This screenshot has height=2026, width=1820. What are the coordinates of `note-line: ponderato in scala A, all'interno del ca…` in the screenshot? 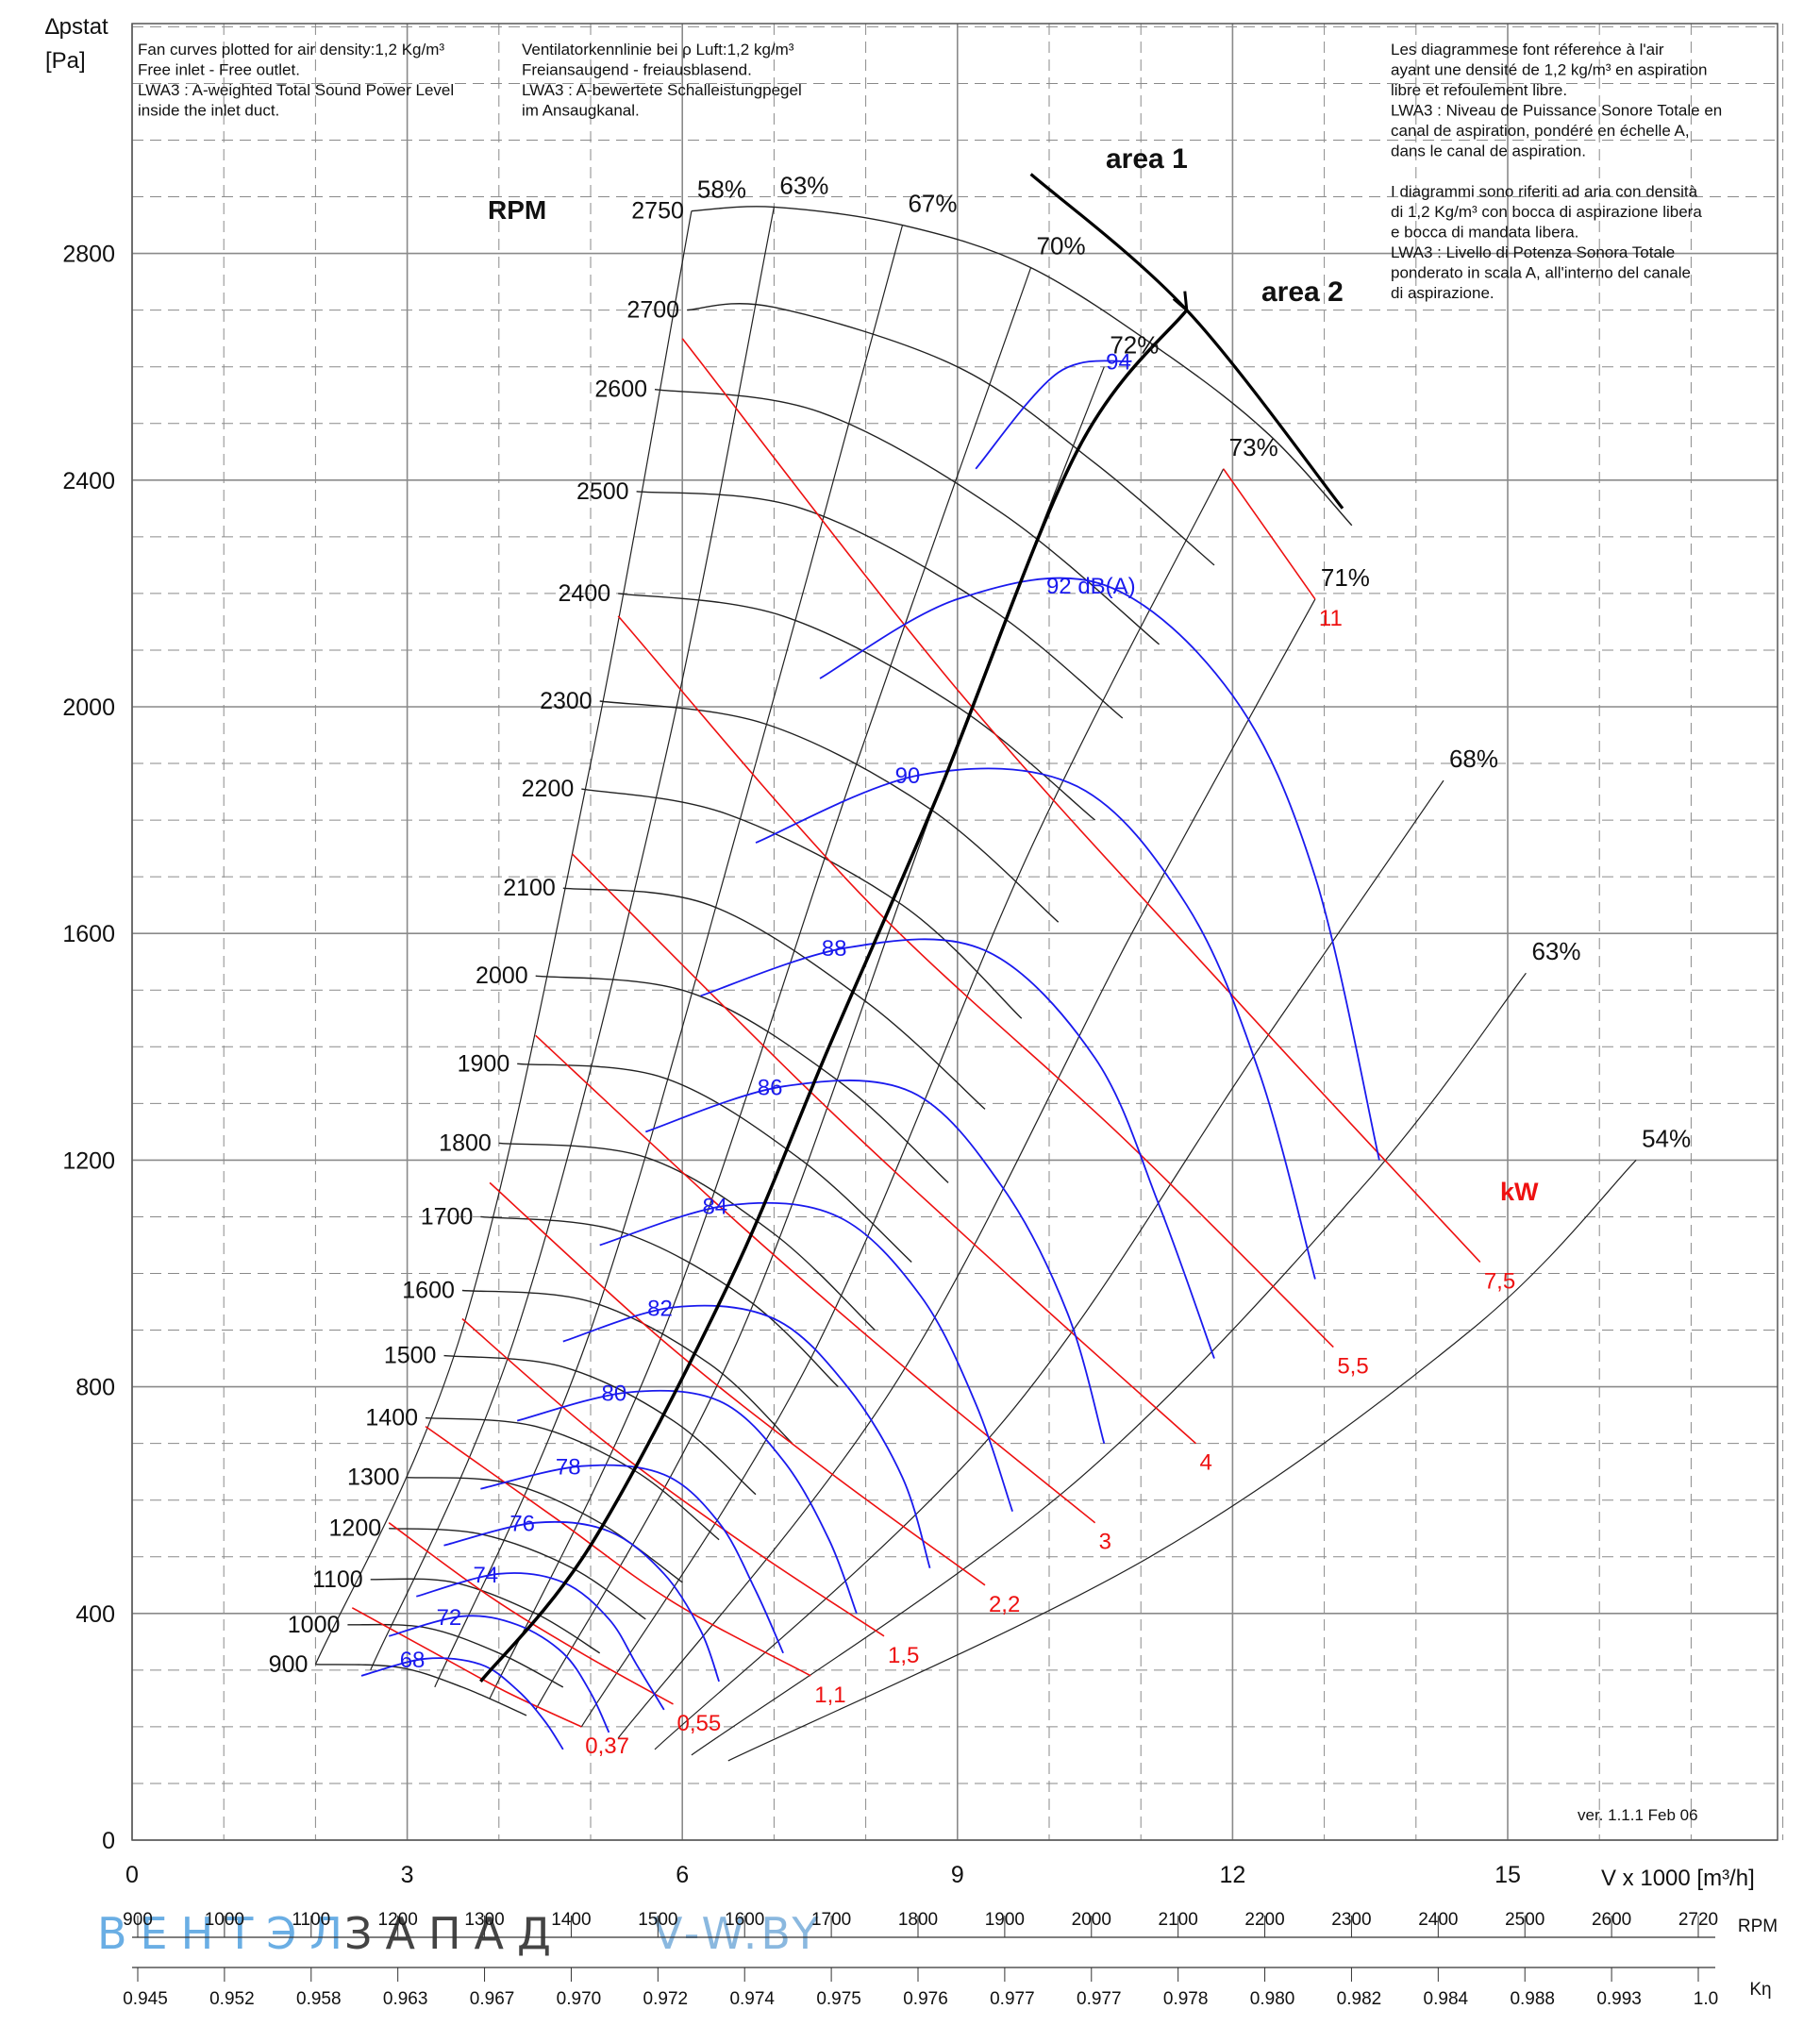 It's located at (1541, 273).